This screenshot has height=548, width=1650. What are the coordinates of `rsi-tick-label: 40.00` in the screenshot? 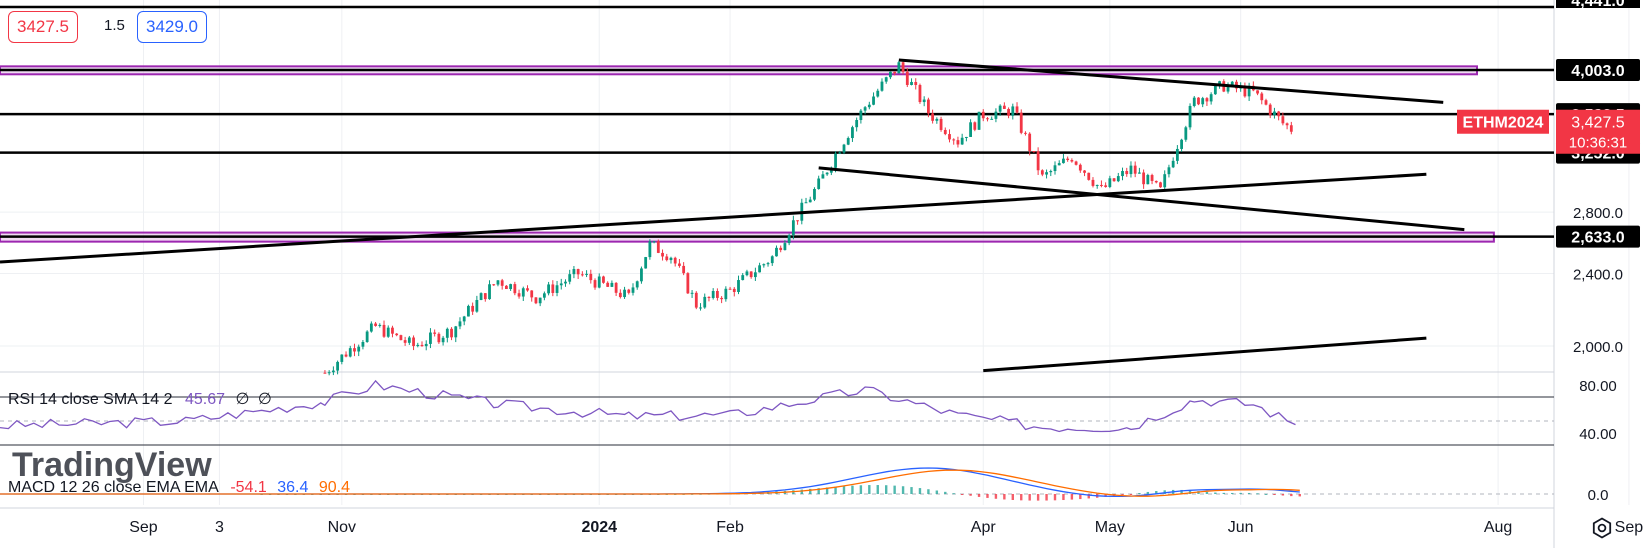 It's located at (1598, 434).